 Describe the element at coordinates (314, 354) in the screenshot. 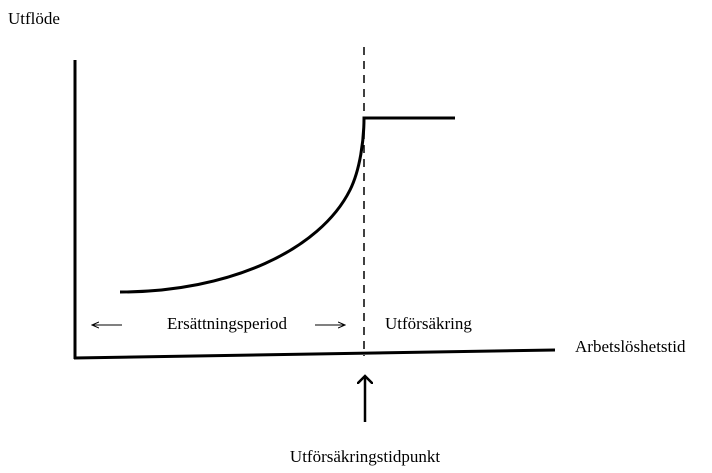

I see `x-axis` at that location.